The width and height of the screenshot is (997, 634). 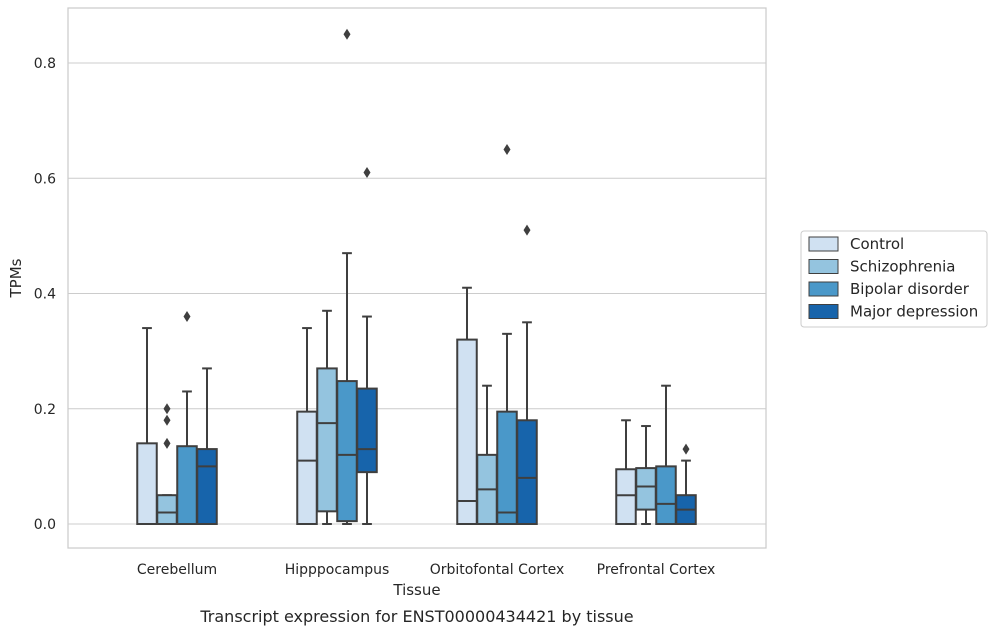 What do you see at coordinates (45, 179) in the screenshot?
I see `y-tick-label: 0.6` at bounding box center [45, 179].